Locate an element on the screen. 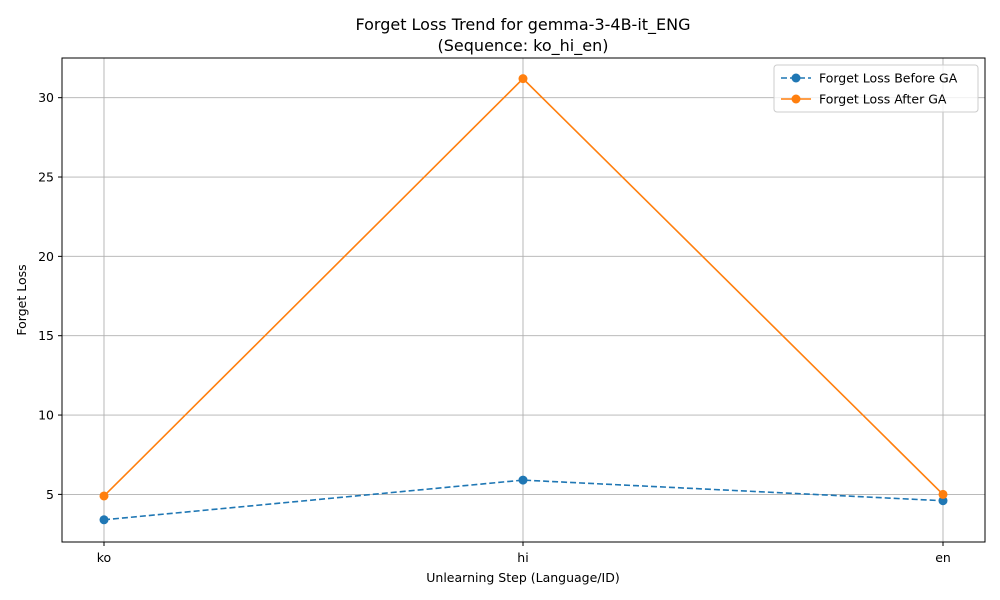 The image size is (1000, 600). y-tick-label: 20 is located at coordinates (46, 256).